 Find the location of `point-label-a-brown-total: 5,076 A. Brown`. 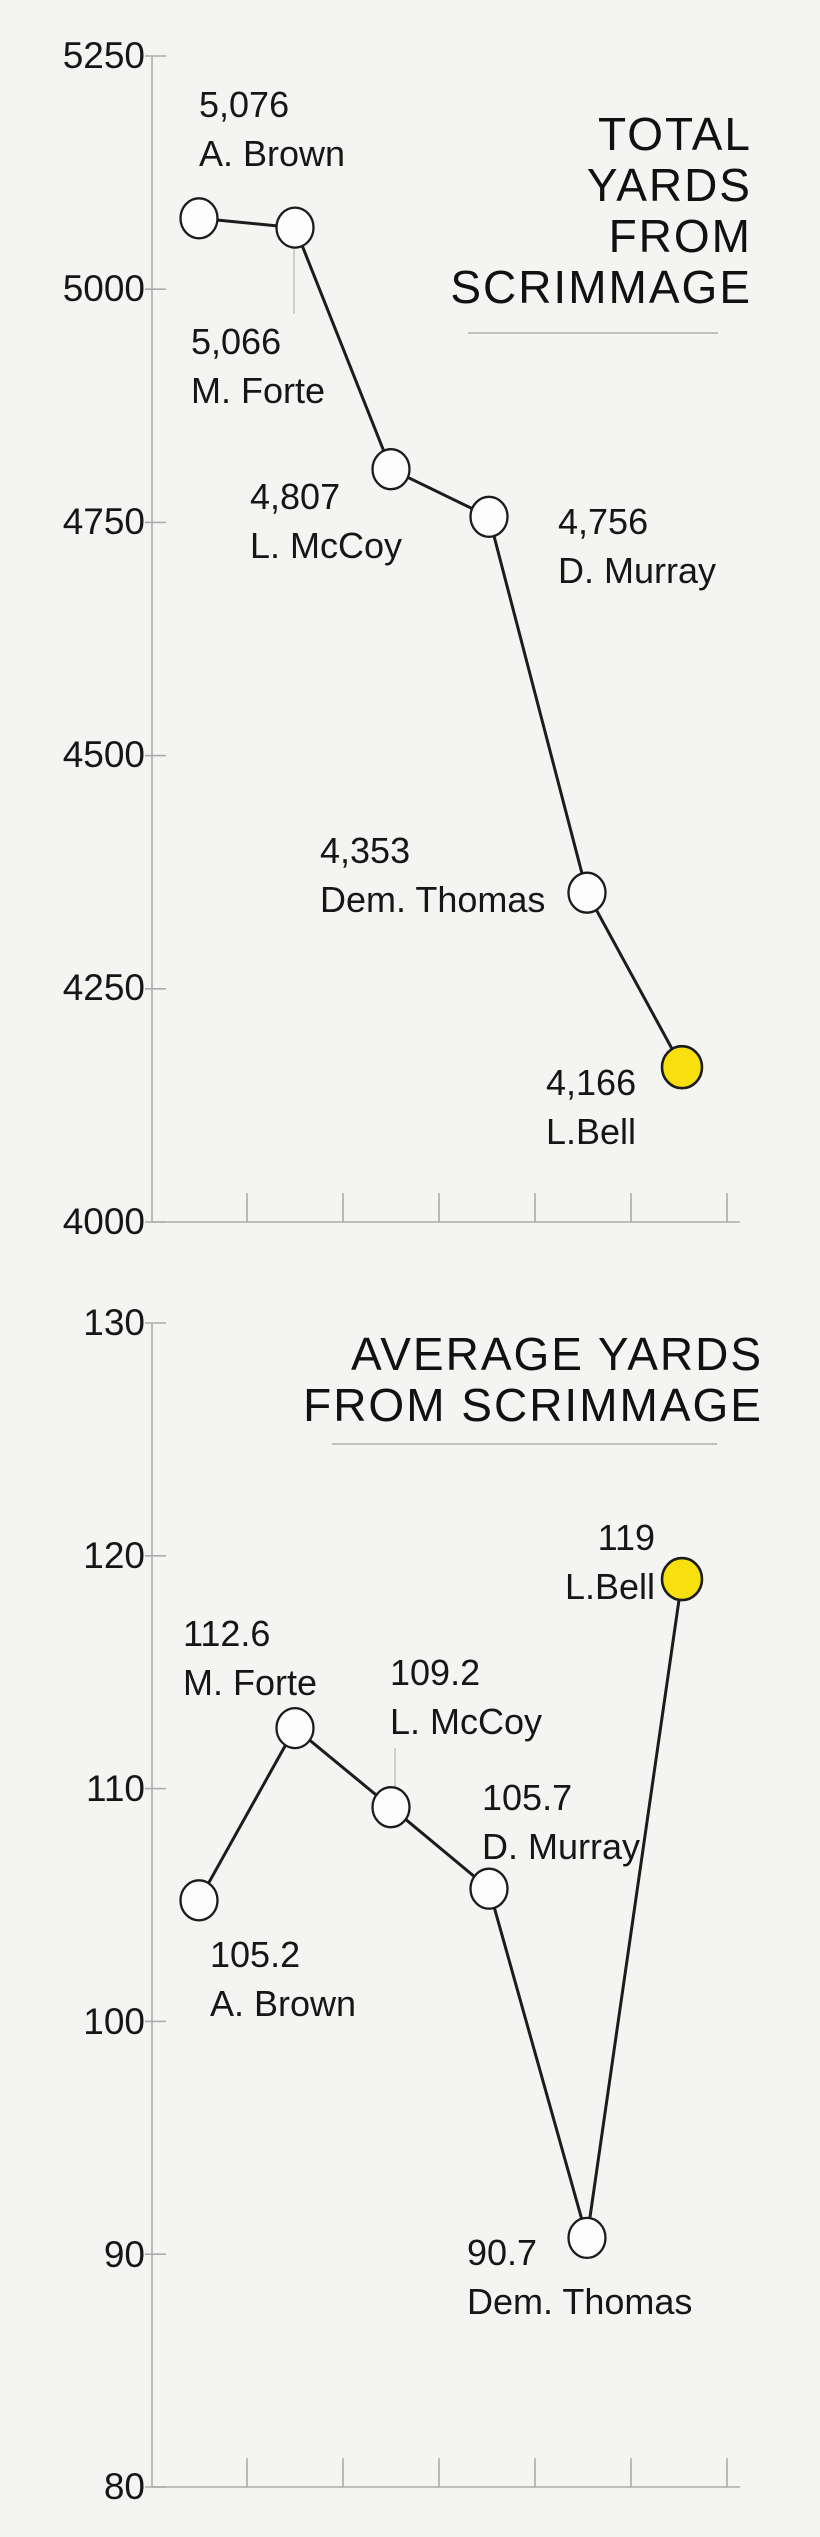

point-label-a-brown-total: 5,076 A. Brown is located at coordinates (272, 129).